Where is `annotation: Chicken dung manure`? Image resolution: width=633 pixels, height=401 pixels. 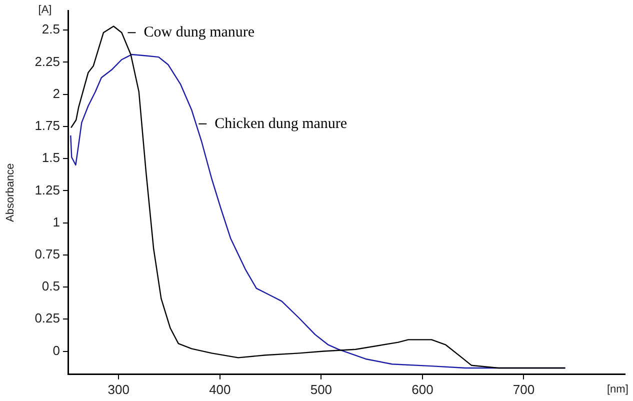 annotation: Chicken dung manure is located at coordinates (281, 124).